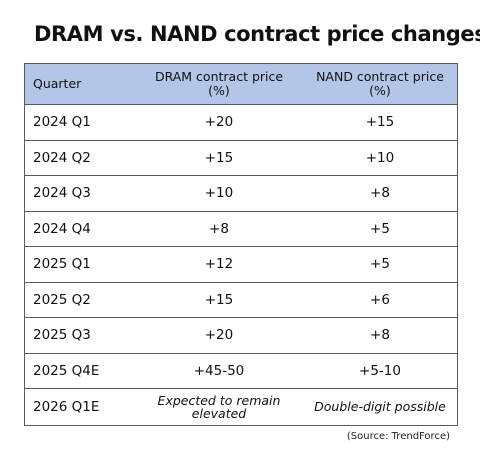 Image resolution: width=480 pixels, height=460 pixels. Describe the element at coordinates (257, 34) in the screenshot. I see `chart-title: DRAM vs. NAND contract price changes` at that location.